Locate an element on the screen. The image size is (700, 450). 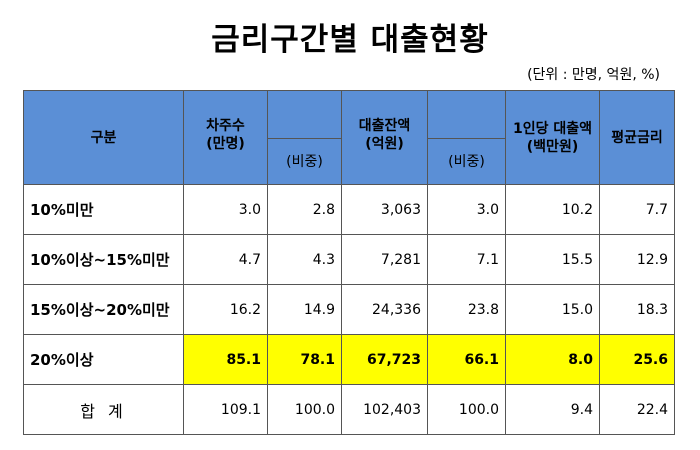
header-loan-share: (비중) is located at coordinates (466, 161).